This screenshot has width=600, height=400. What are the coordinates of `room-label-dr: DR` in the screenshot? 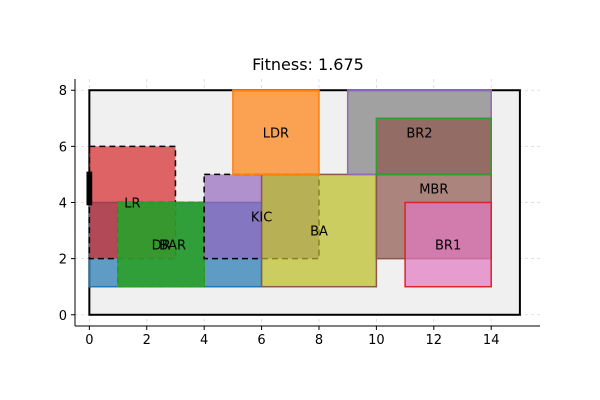 It's located at (161, 246).